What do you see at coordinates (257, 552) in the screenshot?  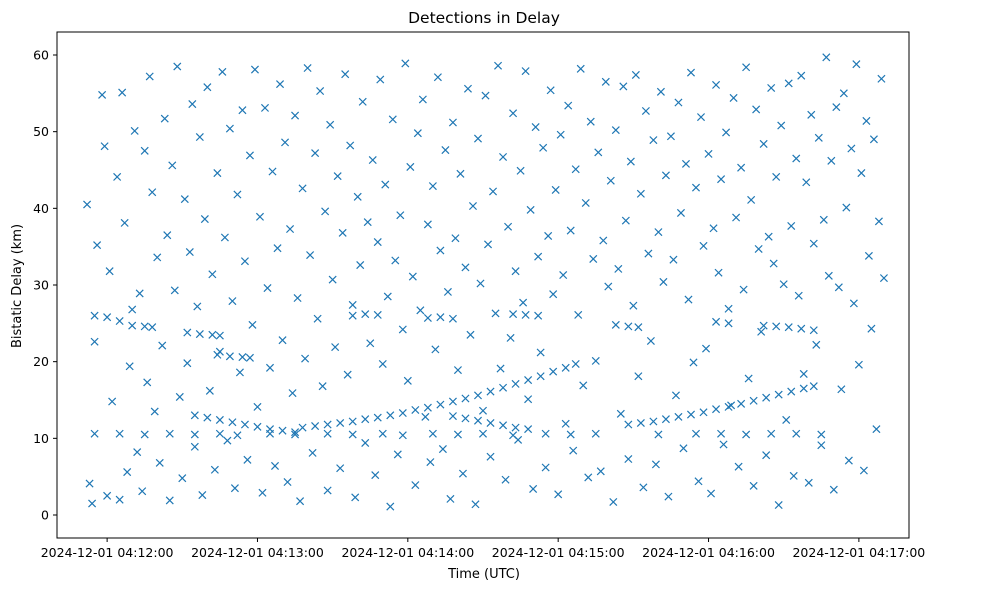 I see `x-tick-label: 2024-12-01 04:13:00` at bounding box center [257, 552].